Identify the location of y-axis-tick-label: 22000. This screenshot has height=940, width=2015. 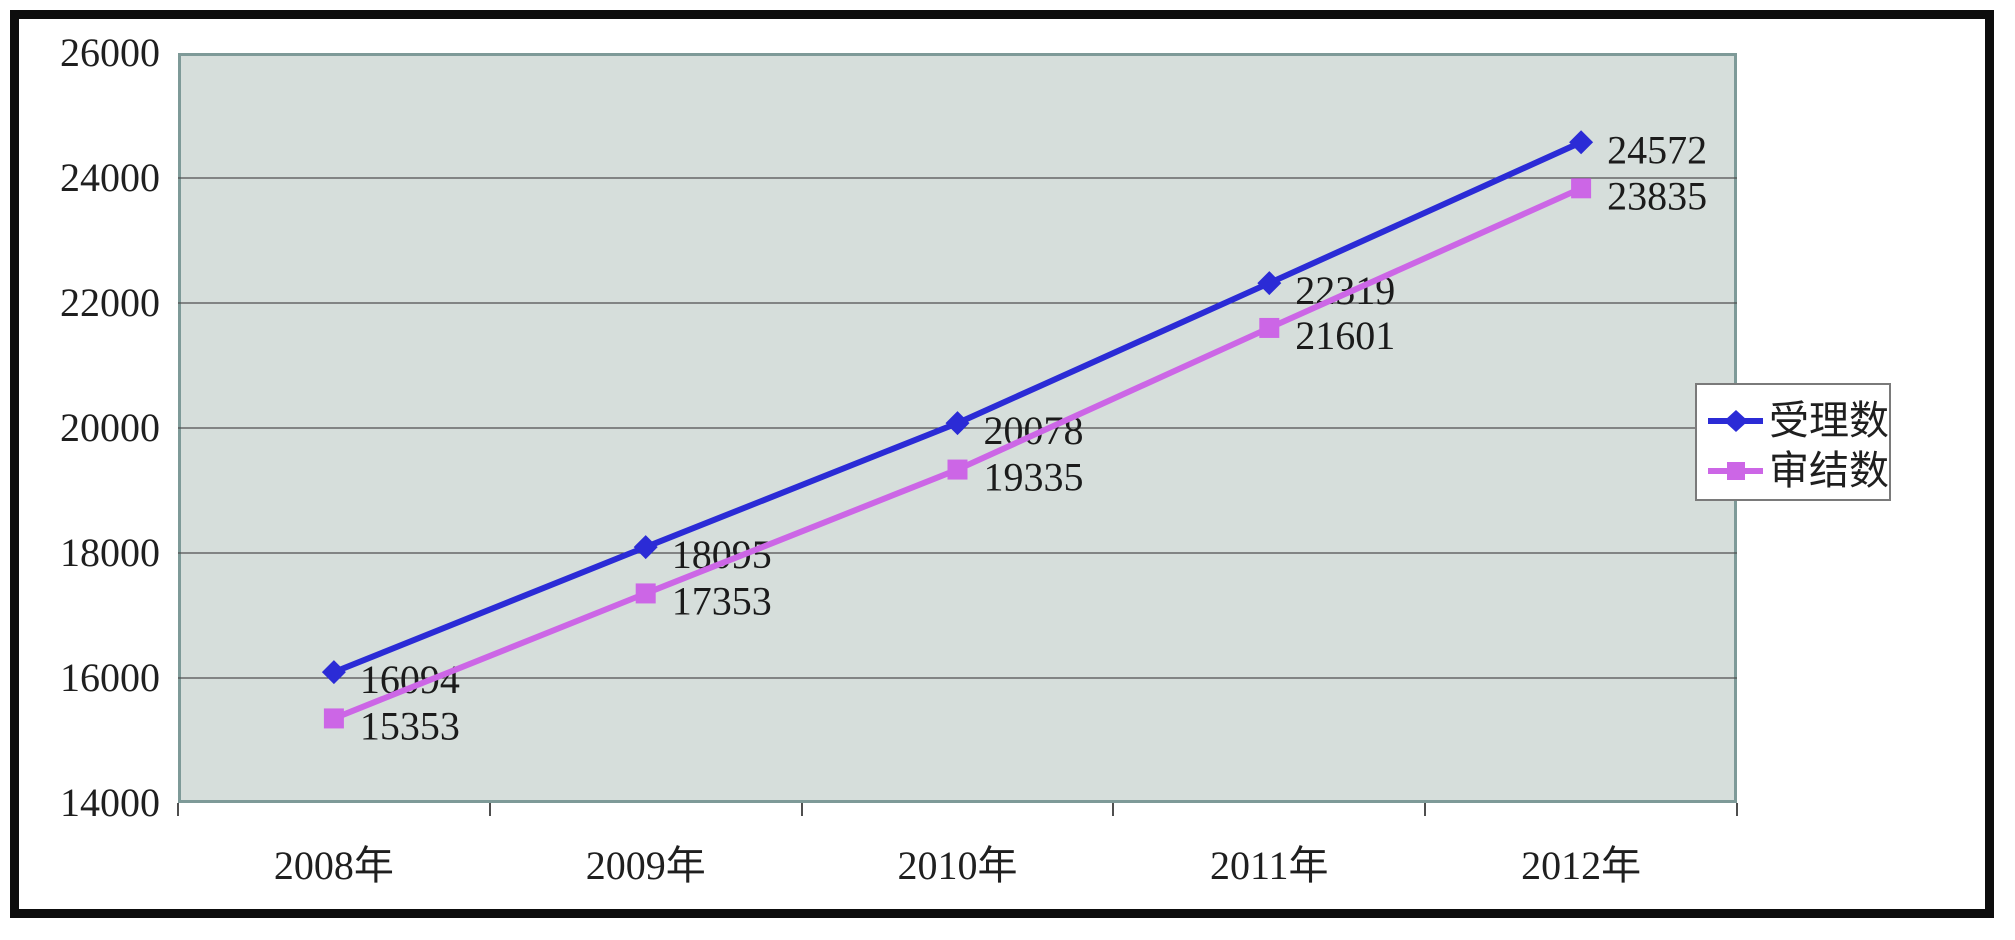
(110, 302).